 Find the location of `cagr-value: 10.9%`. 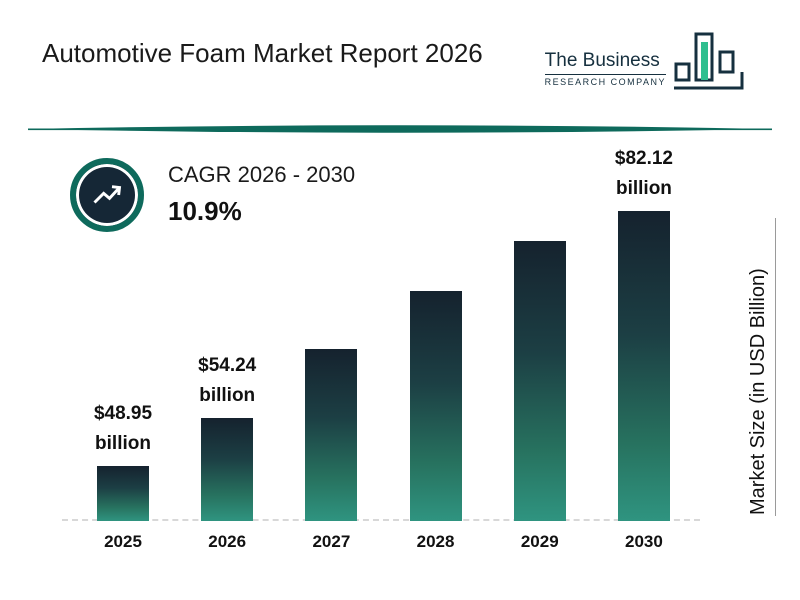

cagr-value: 10.9% is located at coordinates (205, 211).